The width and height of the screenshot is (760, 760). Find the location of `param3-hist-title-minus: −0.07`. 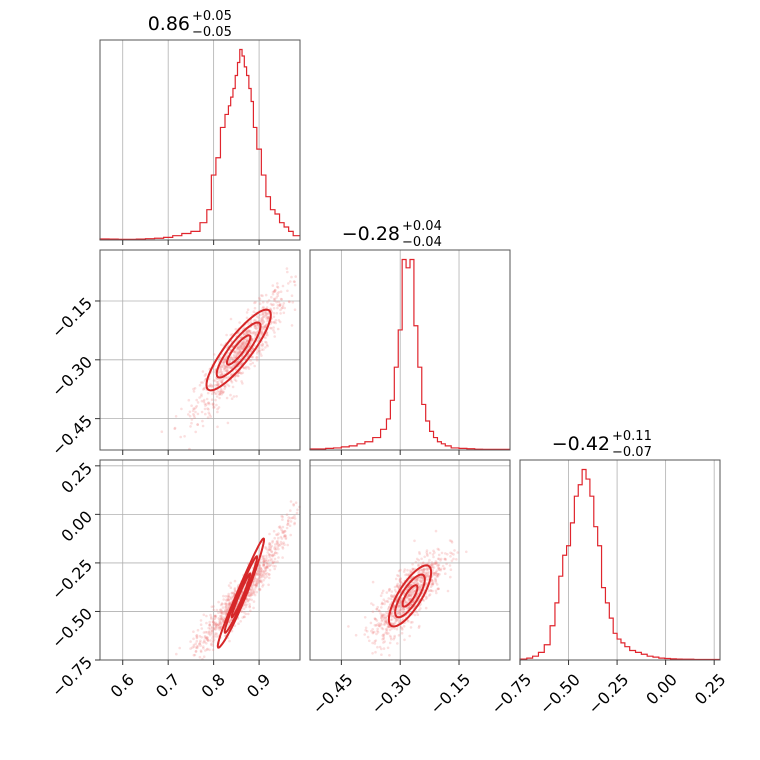

param3-hist-title-minus: −0.07 is located at coordinates (632, 452).